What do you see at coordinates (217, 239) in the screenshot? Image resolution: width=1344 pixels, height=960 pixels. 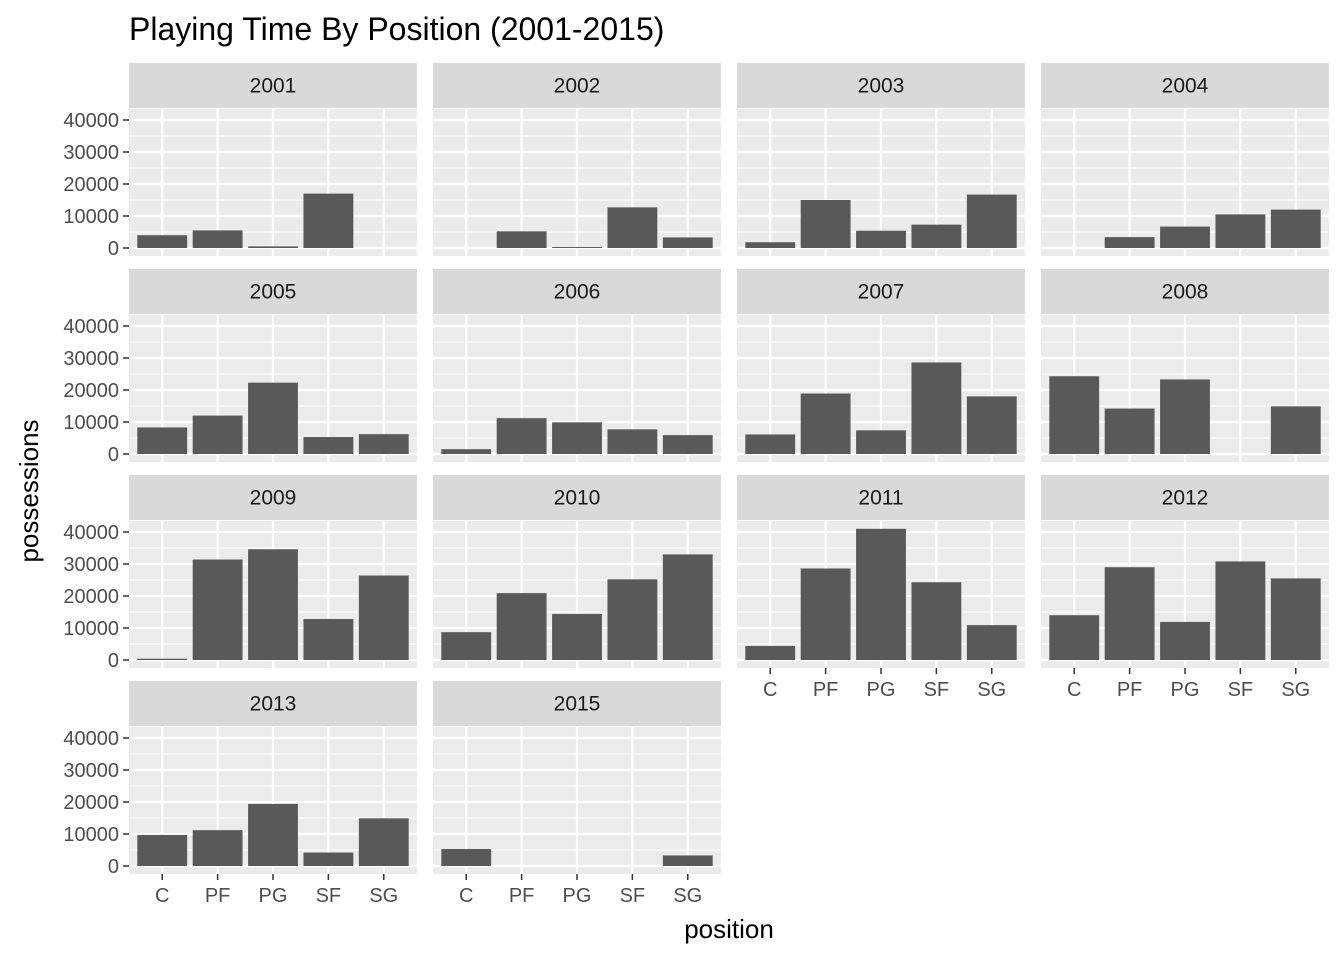 I see `bar-2001-PF` at bounding box center [217, 239].